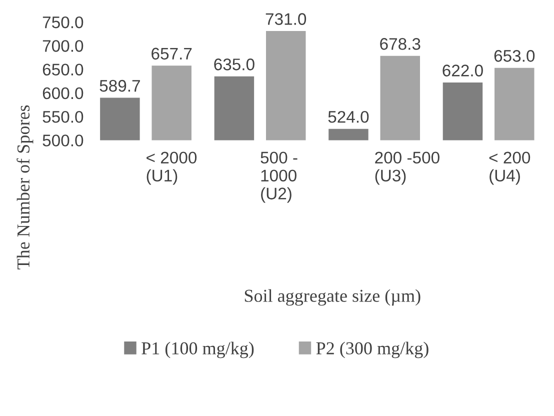 The height and width of the screenshot is (416, 554). Describe the element at coordinates (63, 140) in the screenshot. I see `y-tick-label: 500.0` at that location.